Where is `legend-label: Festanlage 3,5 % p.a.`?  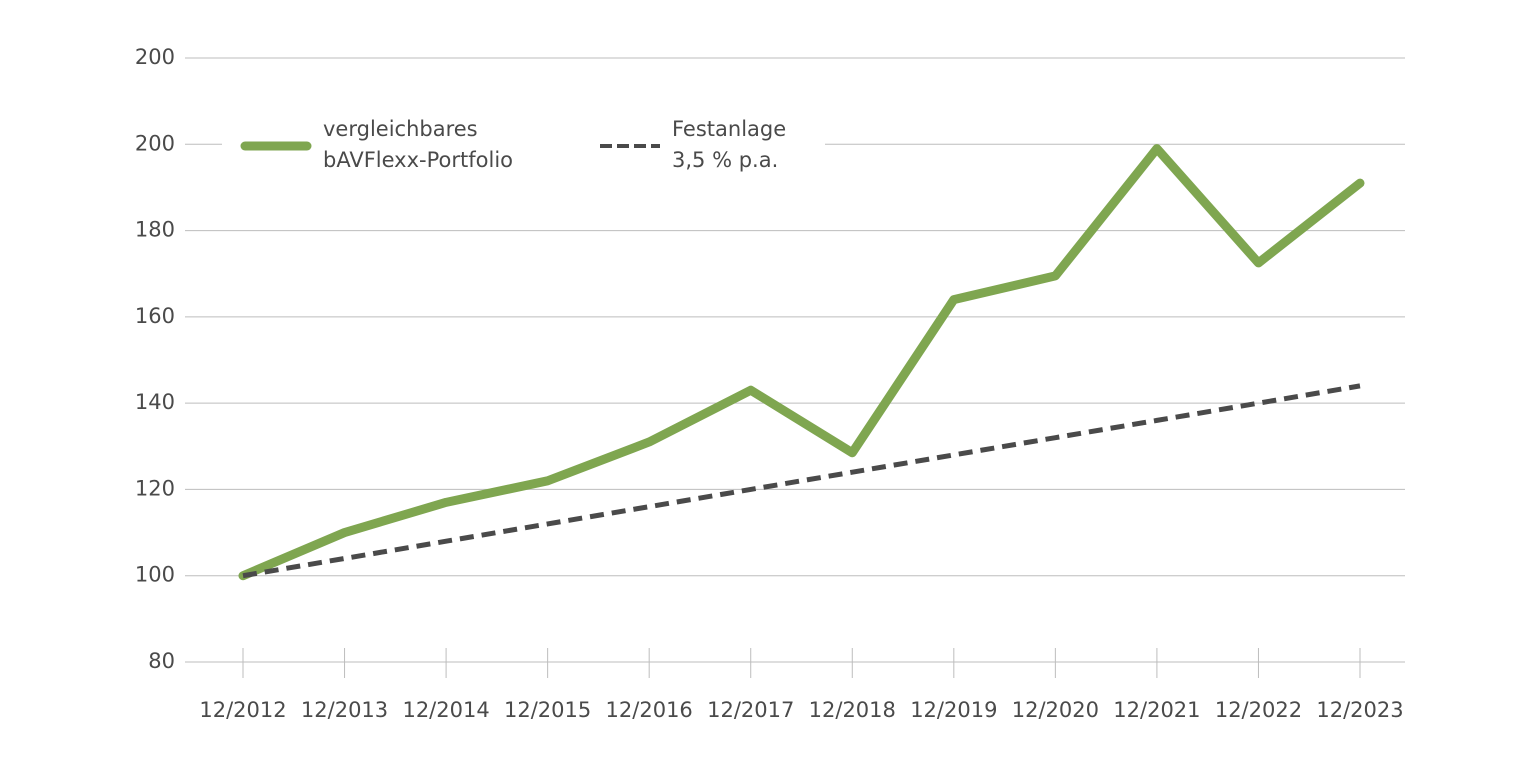
legend-label: Festanlage 3,5 % p.a. is located at coordinates (729, 144).